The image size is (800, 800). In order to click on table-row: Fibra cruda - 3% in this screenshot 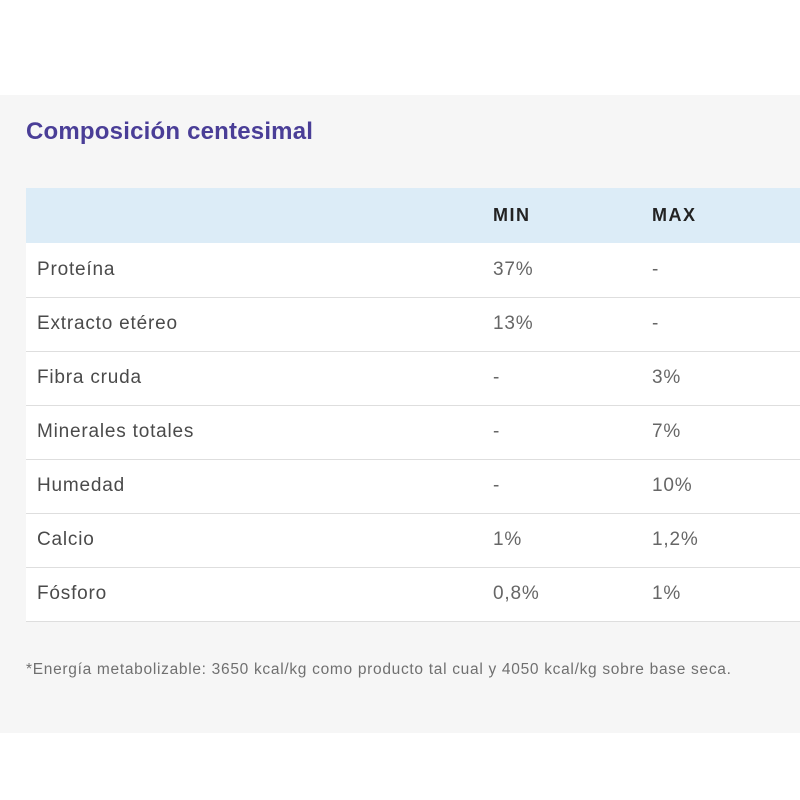, I will do `click(413, 378)`.